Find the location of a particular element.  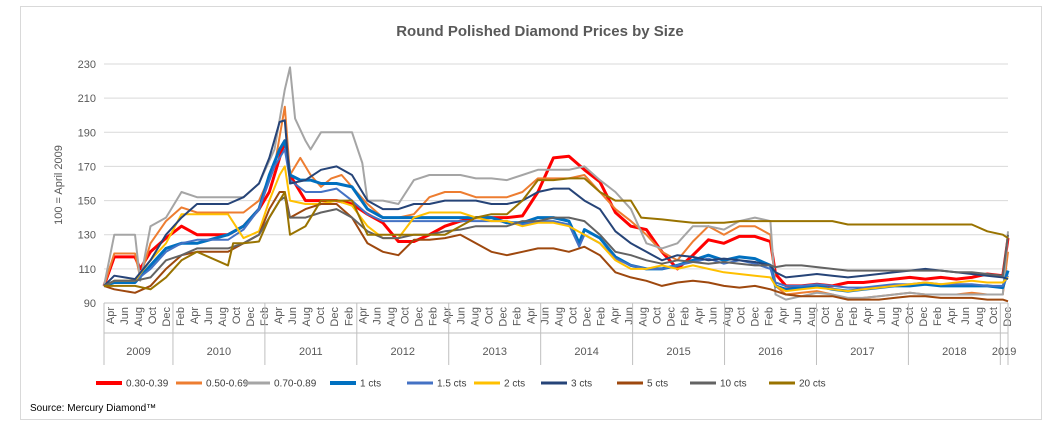

year-label: 2011 is located at coordinates (311, 352).